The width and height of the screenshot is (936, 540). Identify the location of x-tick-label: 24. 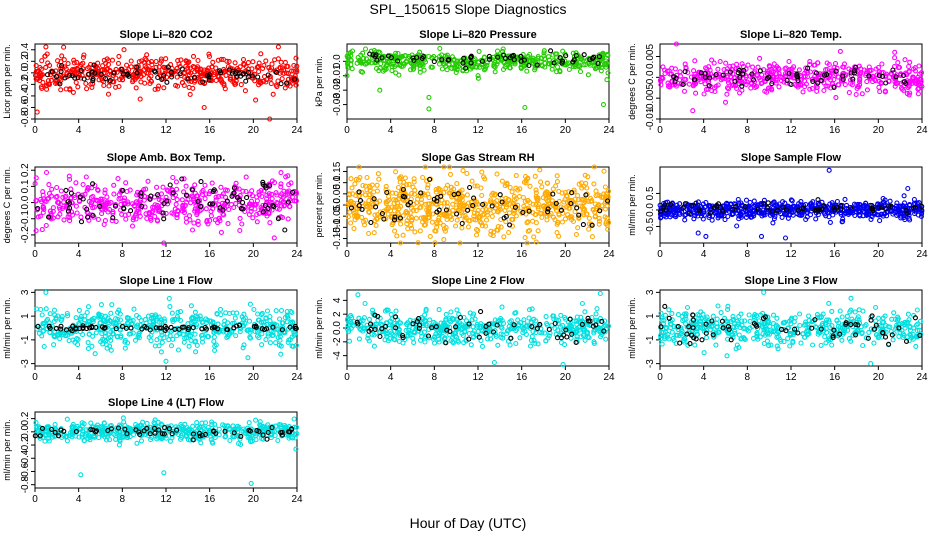
(297, 130).